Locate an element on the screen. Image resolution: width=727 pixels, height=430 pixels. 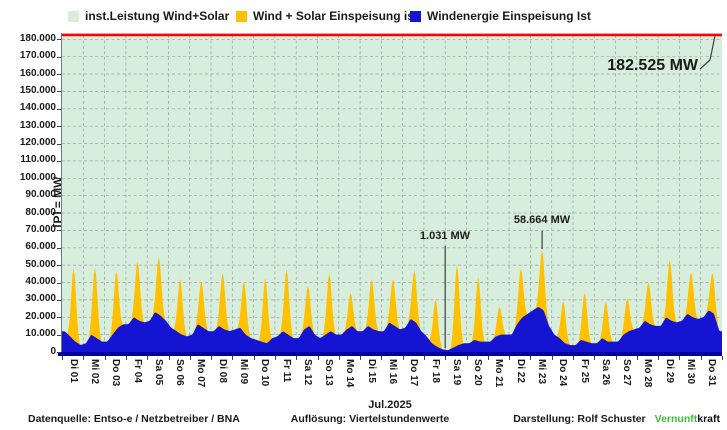
annotation-peak: 58.664 MW is located at coordinates (542, 220).